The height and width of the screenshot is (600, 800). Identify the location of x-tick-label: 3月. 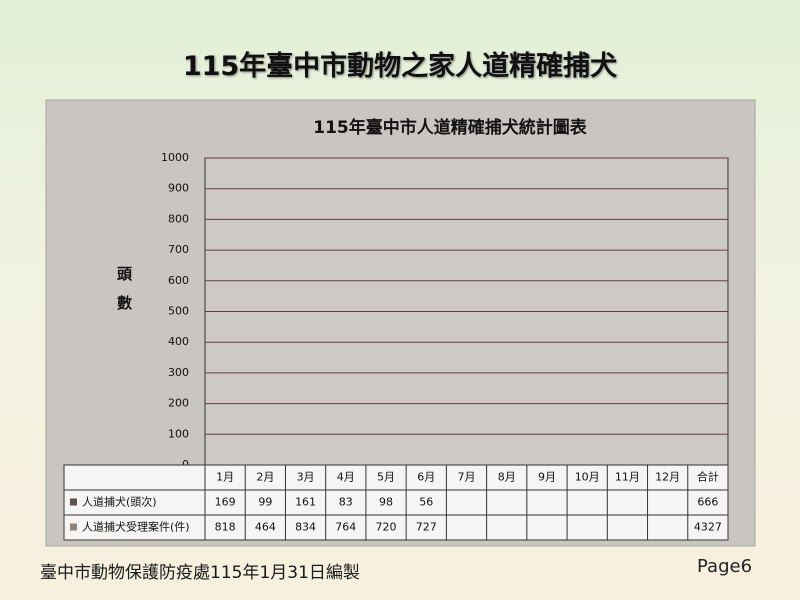
(306, 477).